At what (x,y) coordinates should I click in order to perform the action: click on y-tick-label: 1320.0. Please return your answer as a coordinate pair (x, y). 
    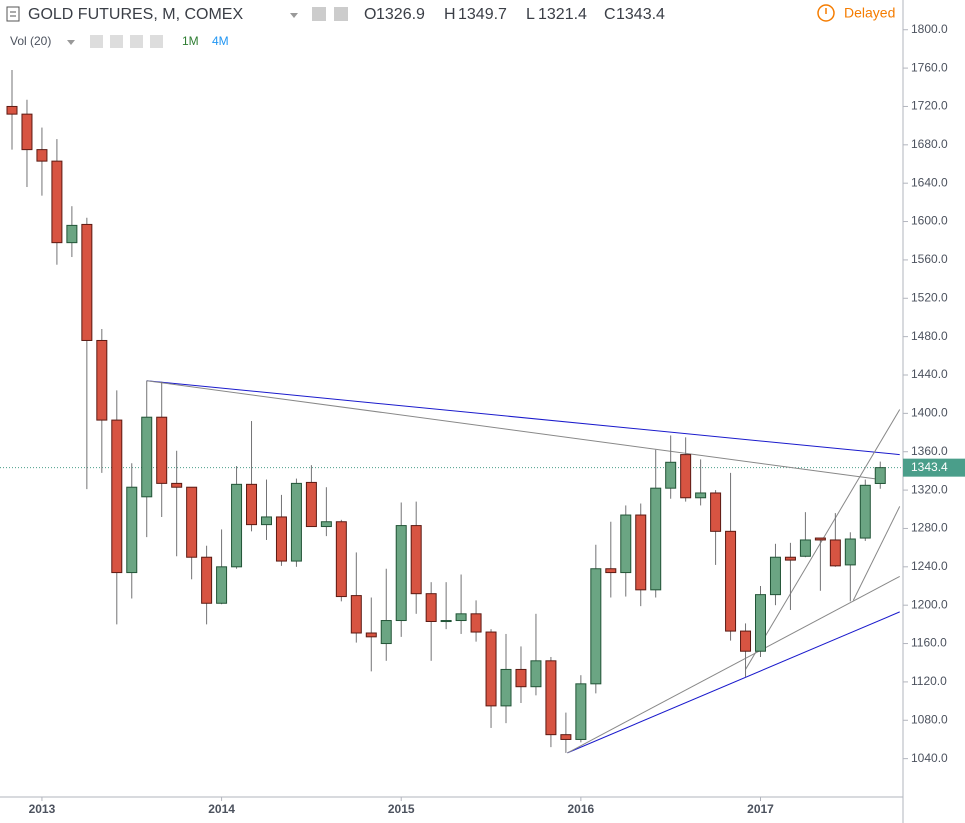
    Looking at the image, I should click on (929, 489).